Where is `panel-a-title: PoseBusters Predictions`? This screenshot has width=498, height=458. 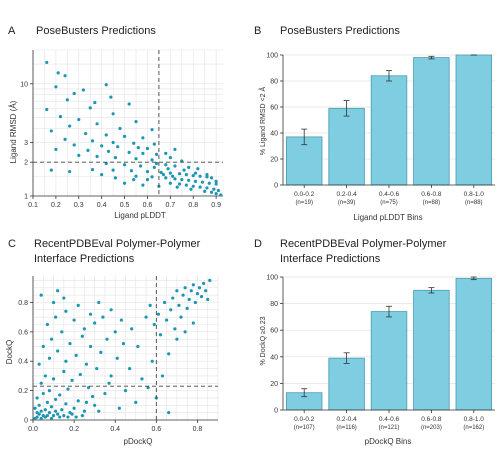
panel-a-title: PoseBusters Predictions is located at coordinates (96, 31).